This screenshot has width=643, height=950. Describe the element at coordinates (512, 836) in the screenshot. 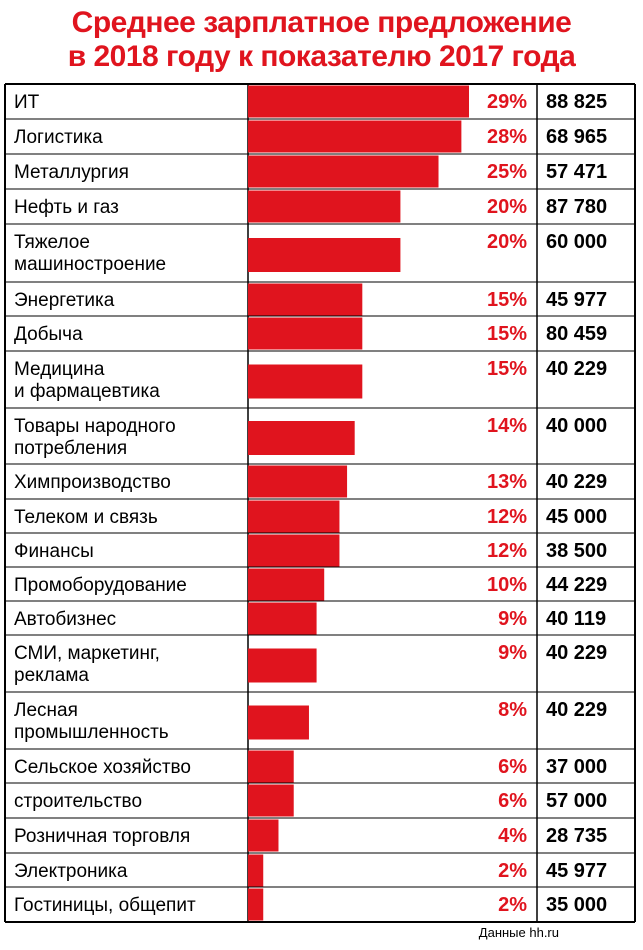

I see `bar-value-label: 4%` at that location.